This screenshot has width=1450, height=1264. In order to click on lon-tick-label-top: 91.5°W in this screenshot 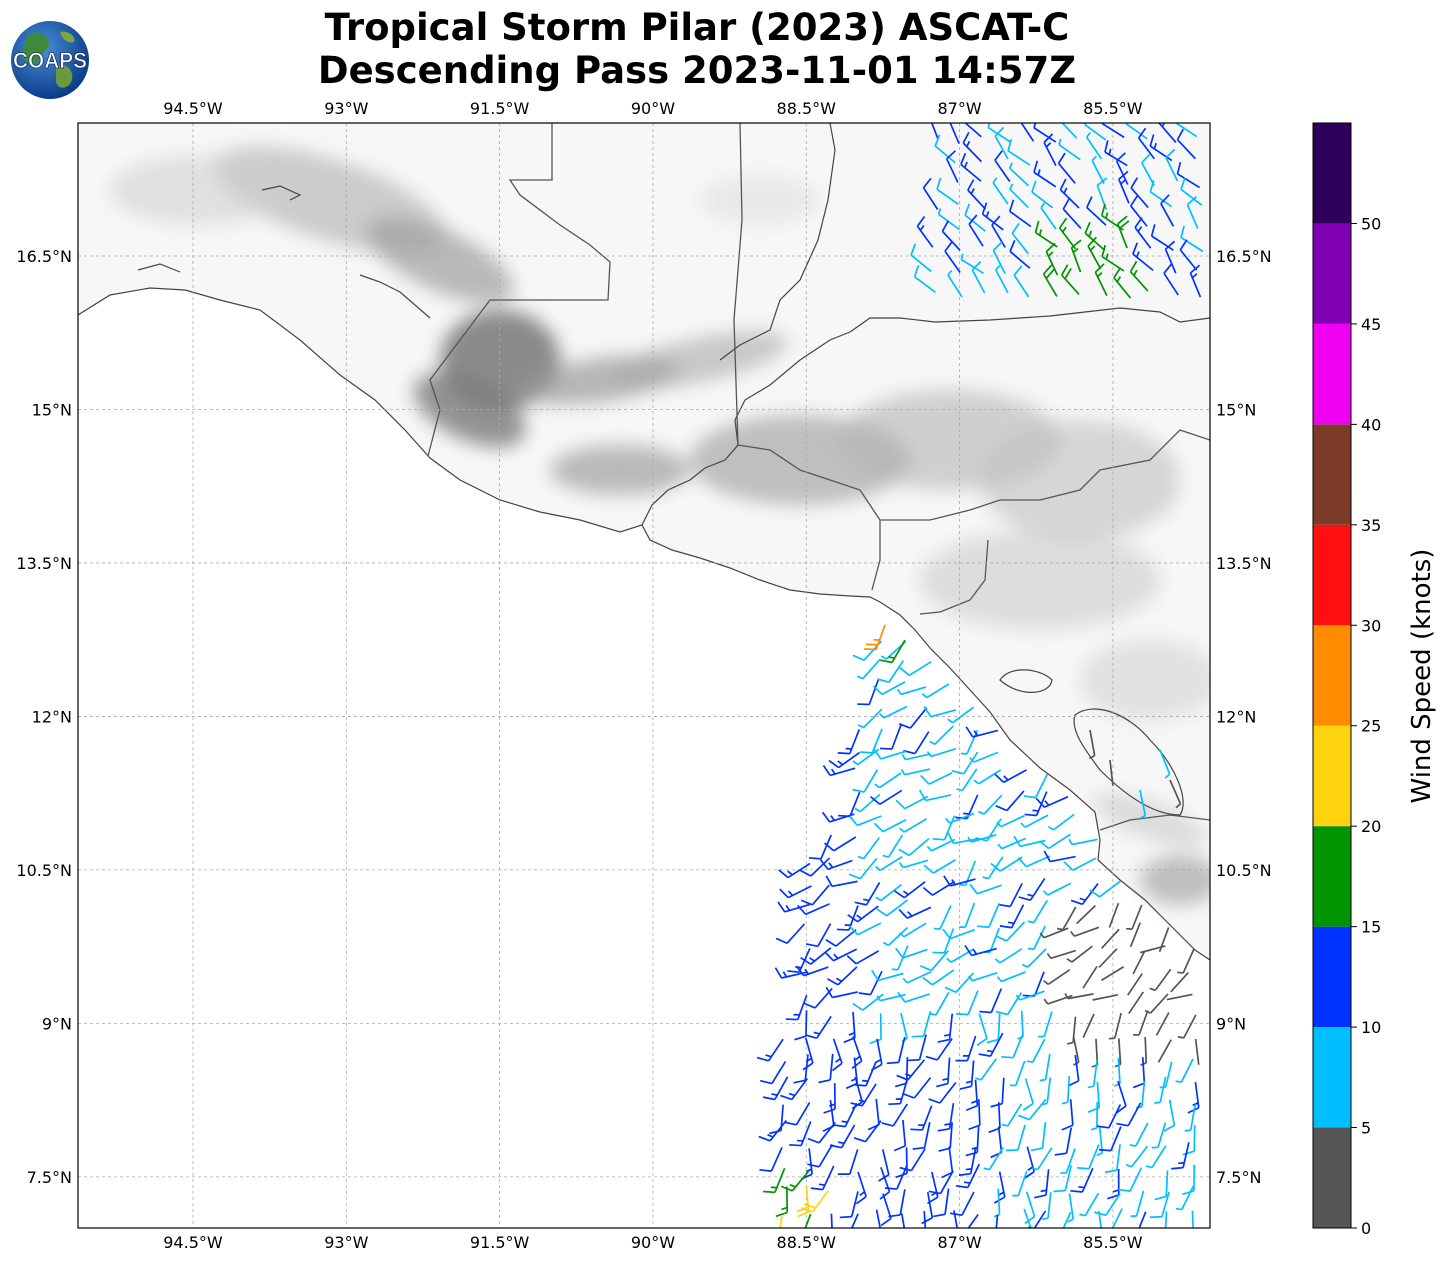, I will do `click(500, 108)`.